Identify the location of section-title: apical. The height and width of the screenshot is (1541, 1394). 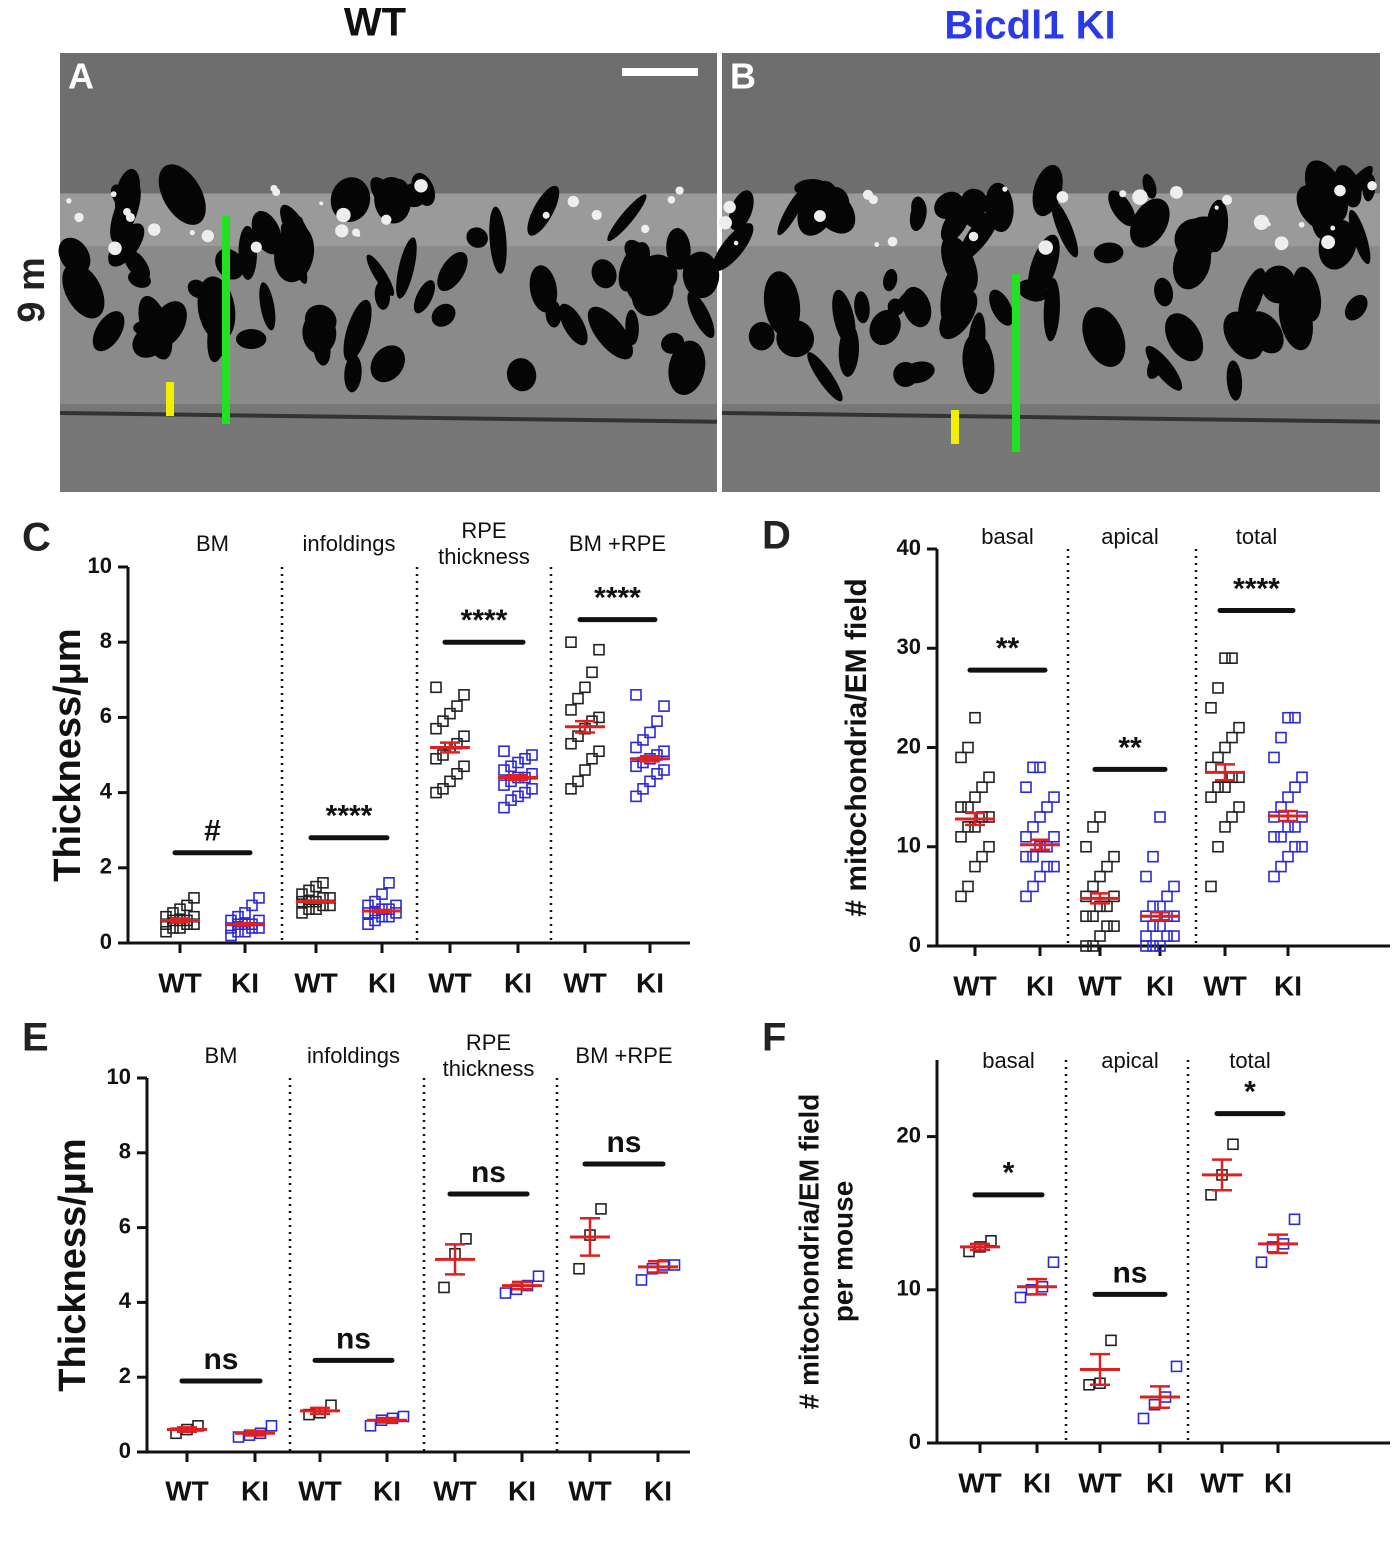
(1129, 536).